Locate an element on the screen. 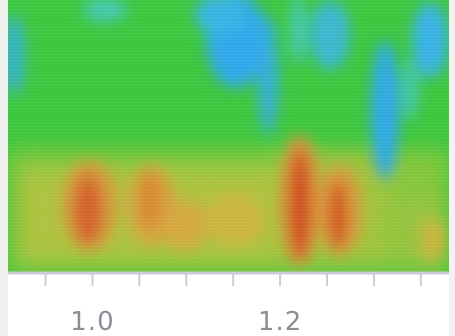  x-tick-label: 1.2 is located at coordinates (280, 321).